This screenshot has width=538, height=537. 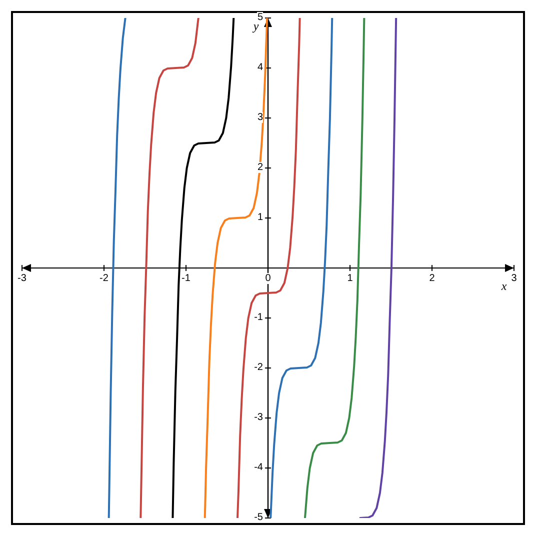 What do you see at coordinates (432, 278) in the screenshot?
I see `x-tick-label: 2` at bounding box center [432, 278].